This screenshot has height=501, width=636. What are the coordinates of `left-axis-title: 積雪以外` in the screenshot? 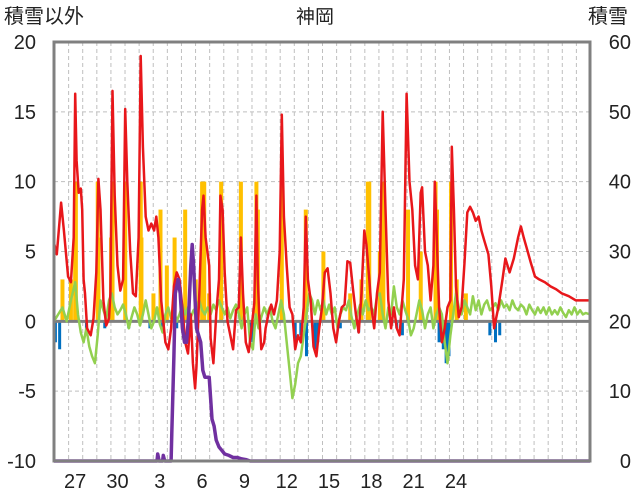 It's located at (44, 16).